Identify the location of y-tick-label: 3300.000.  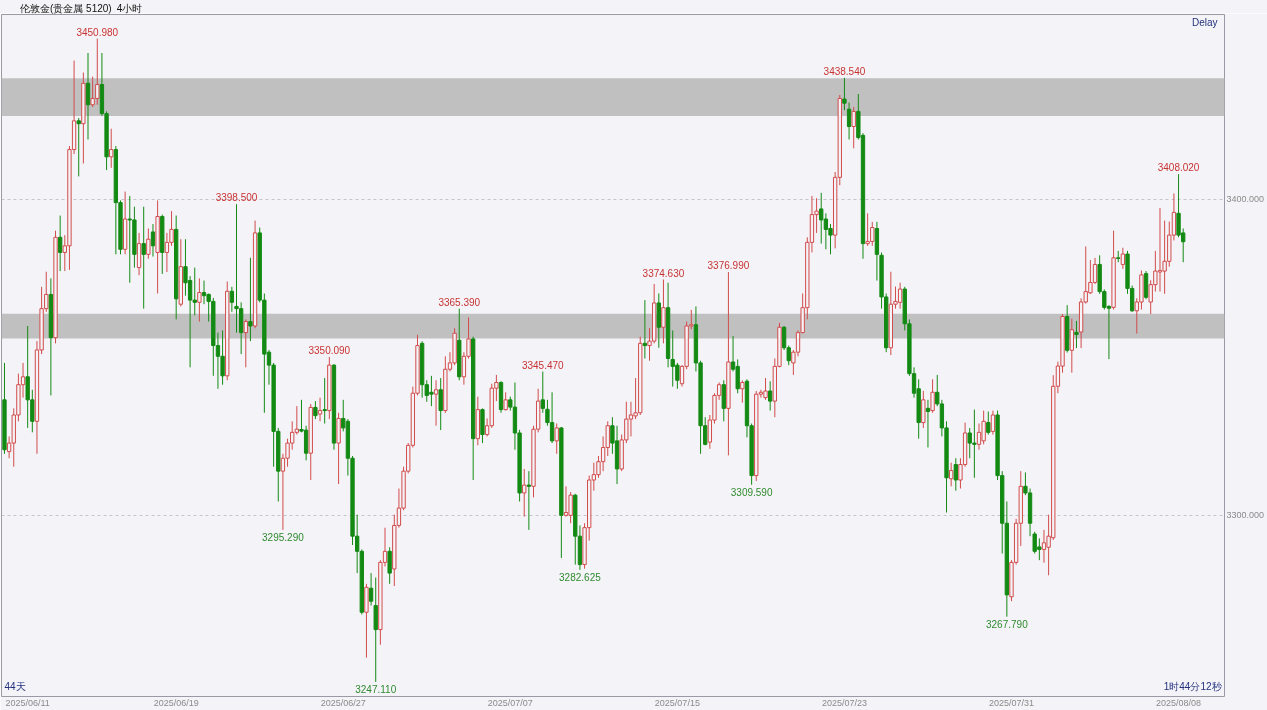
(1245, 515).